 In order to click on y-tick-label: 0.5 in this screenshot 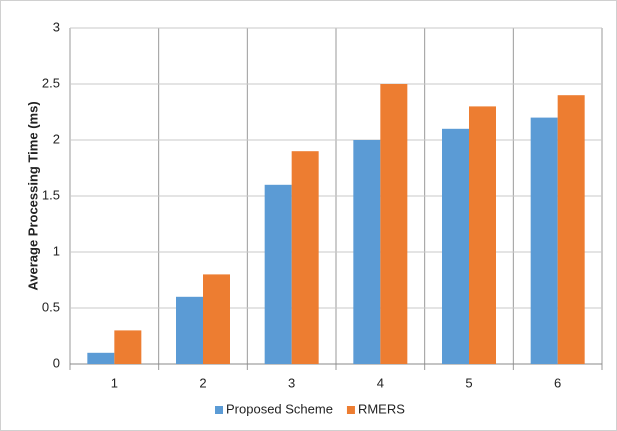, I will do `click(51, 306)`.